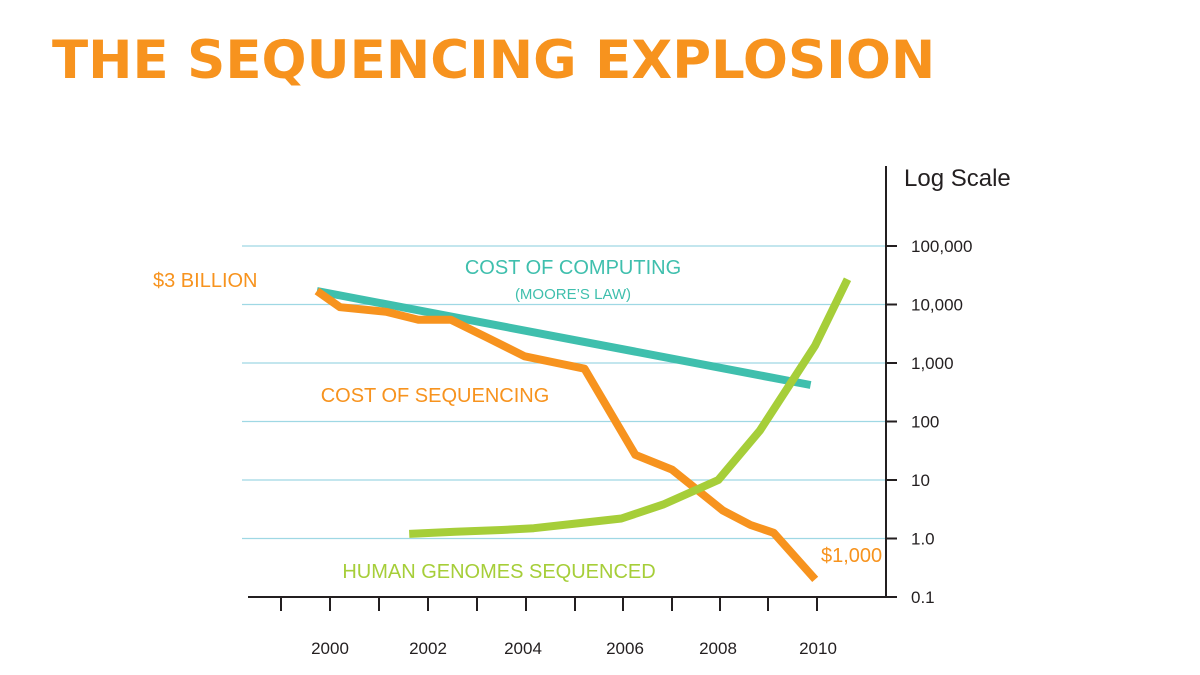  Describe the element at coordinates (573, 294) in the screenshot. I see `annotation-label: (MOORE’S LAW)` at that location.